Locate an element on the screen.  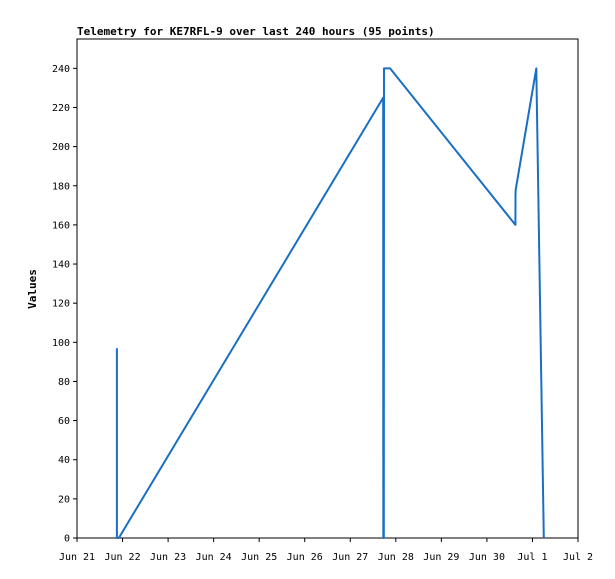
x-tick-label: Jun 28 is located at coordinates (396, 557).